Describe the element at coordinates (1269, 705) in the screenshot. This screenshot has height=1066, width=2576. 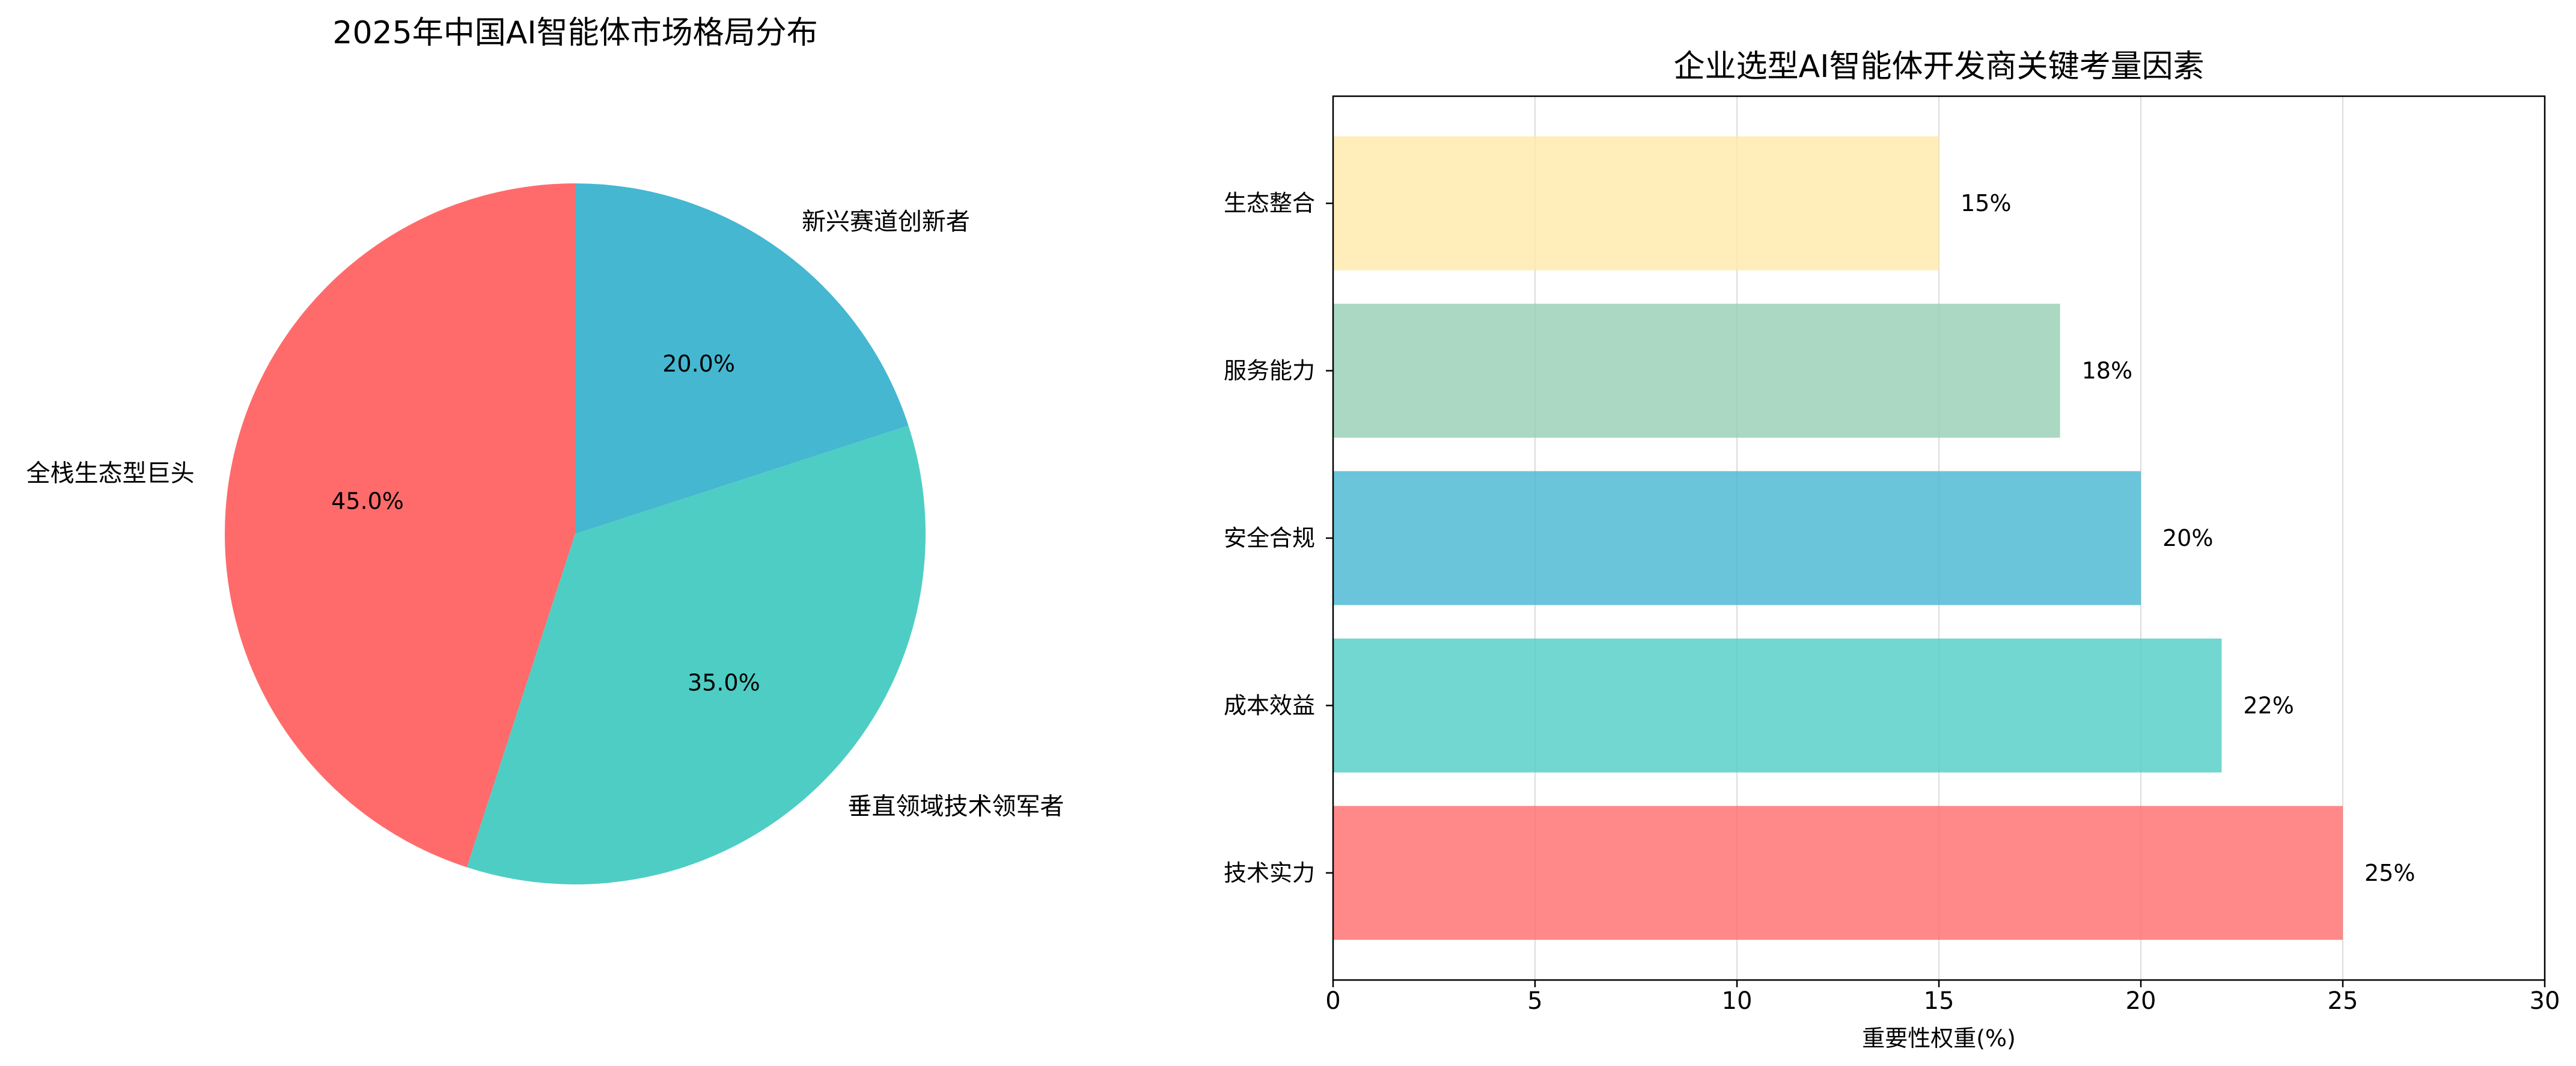
I see `y-tick-label: 成本效益` at that location.